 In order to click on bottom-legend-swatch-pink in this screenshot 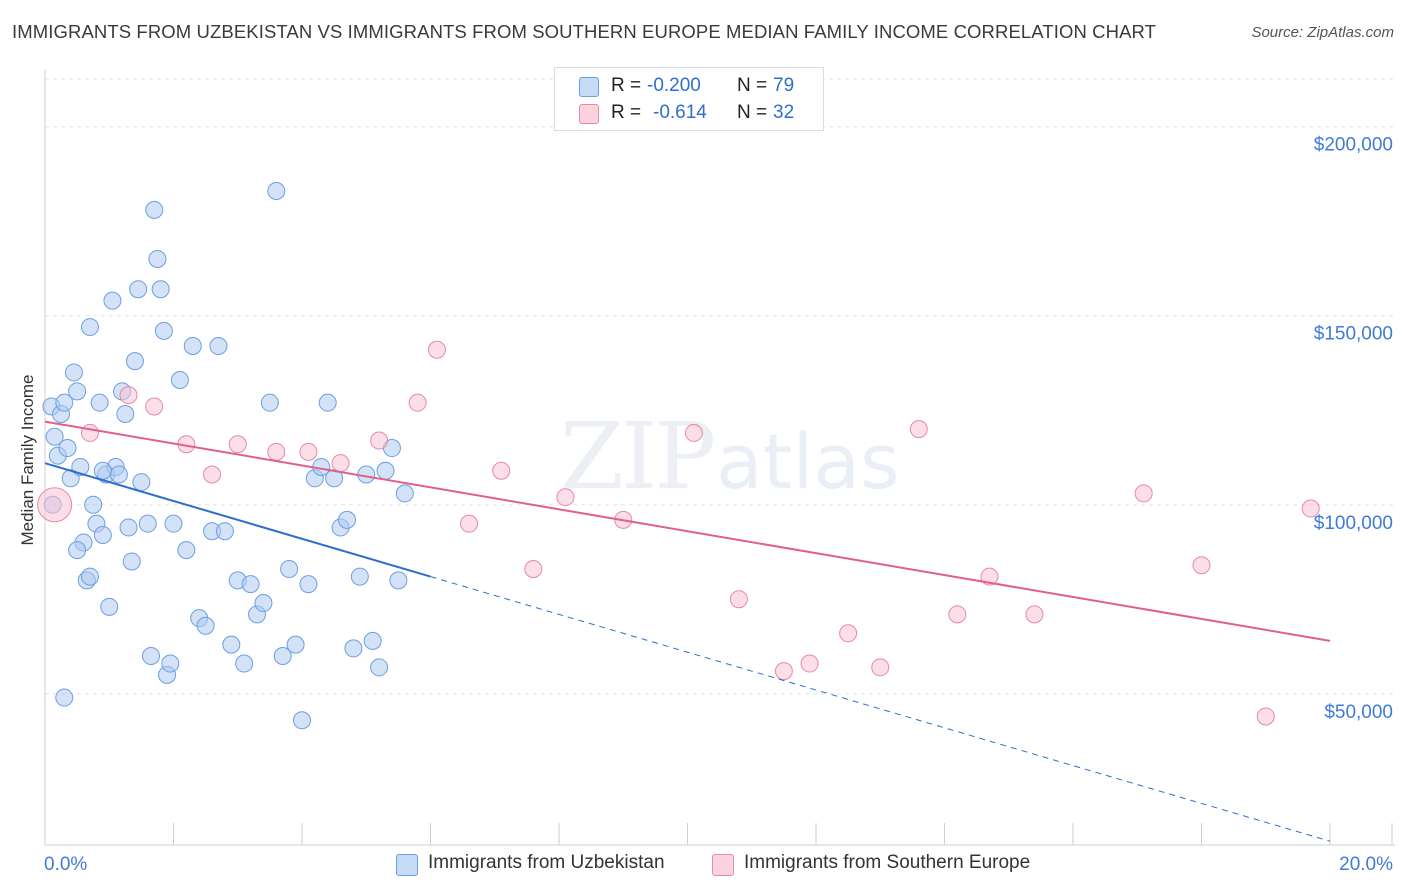, I will do `click(723, 865)`.